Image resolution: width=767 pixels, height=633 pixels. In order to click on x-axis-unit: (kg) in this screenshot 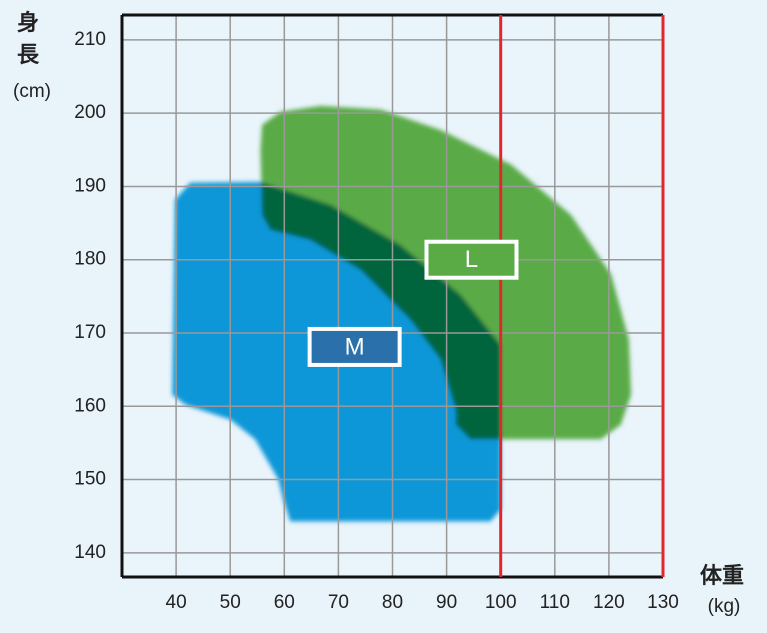, I will do `click(724, 606)`.